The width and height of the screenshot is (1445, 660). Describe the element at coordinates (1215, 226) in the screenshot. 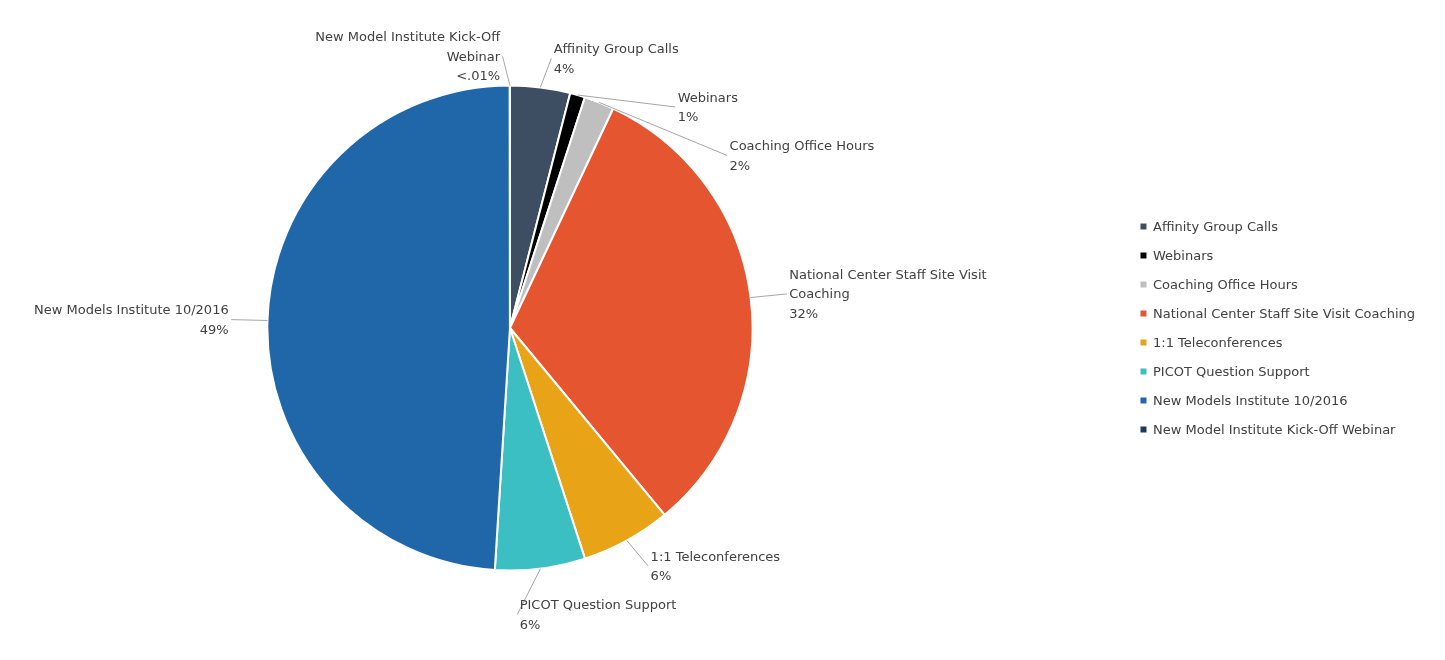

I see `legend-label: Affinity Group Calls` at that location.